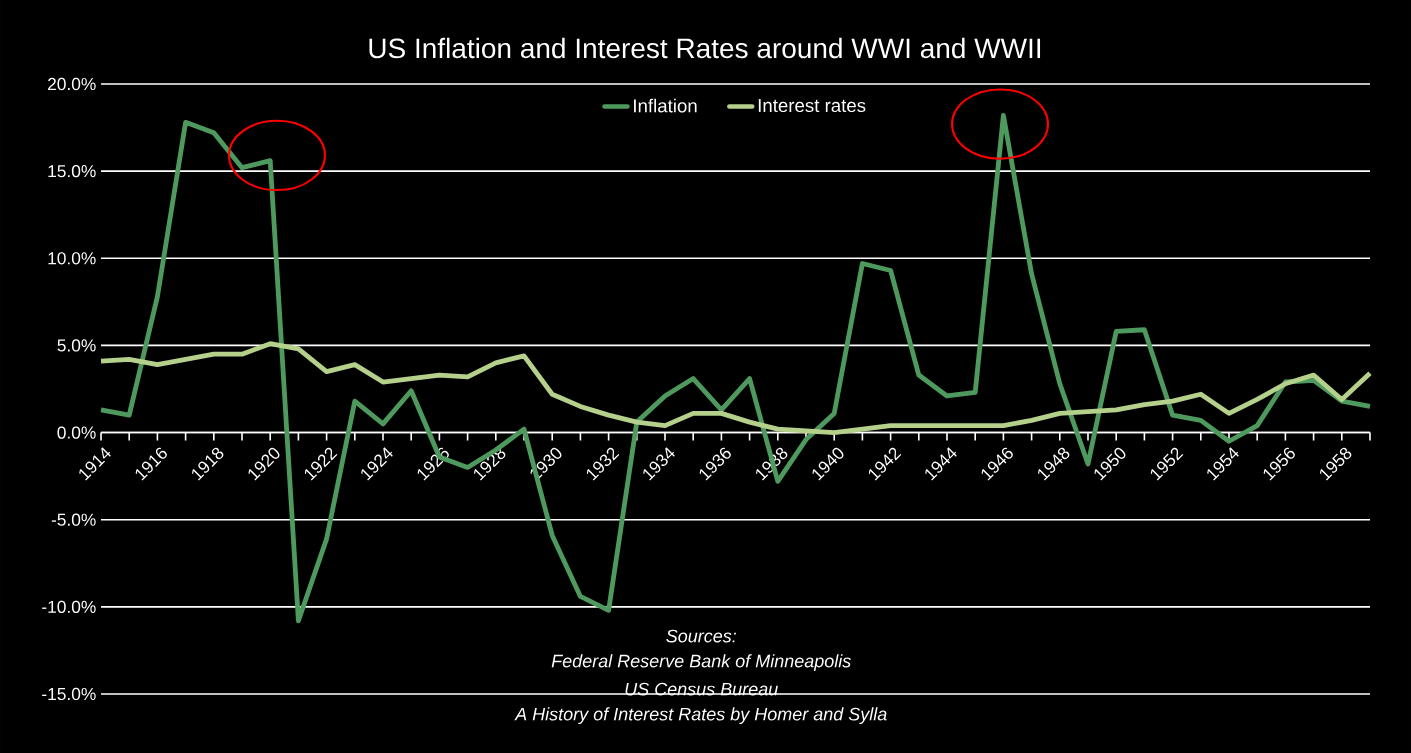 The image size is (1411, 753). Describe the element at coordinates (72, 171) in the screenshot. I see `y-tick-label: 15.0%` at that location.